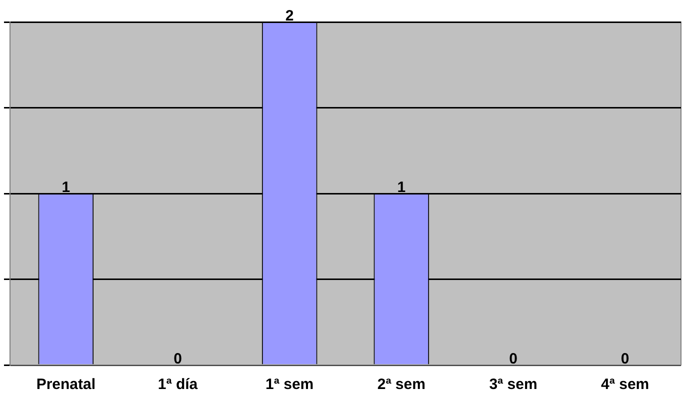 This screenshot has height=401, width=689. Describe the element at coordinates (289, 16) in the screenshot. I see `data-label: 2` at that location.